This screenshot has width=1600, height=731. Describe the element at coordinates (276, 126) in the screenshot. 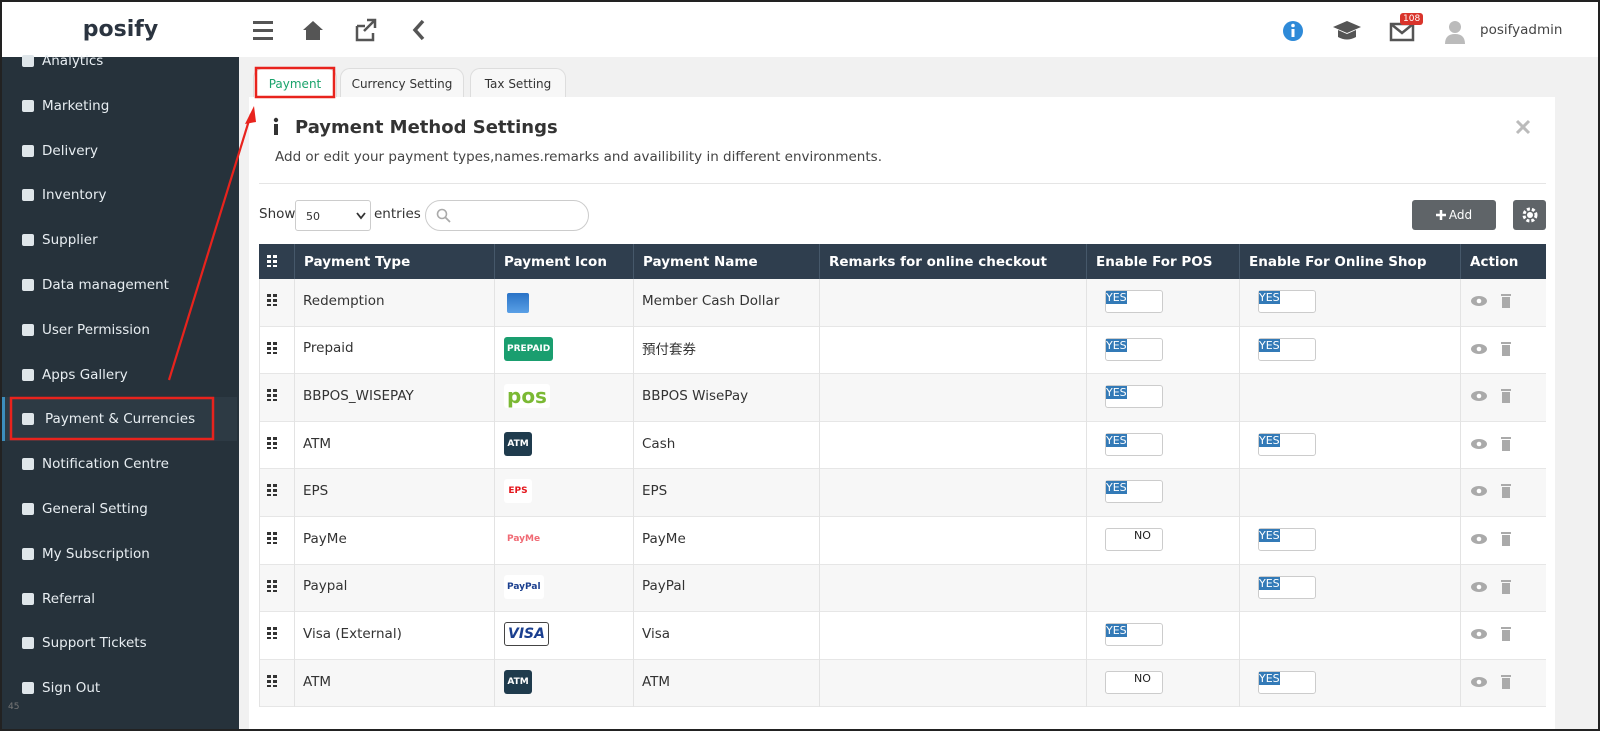

I see `info-icon` at that location.